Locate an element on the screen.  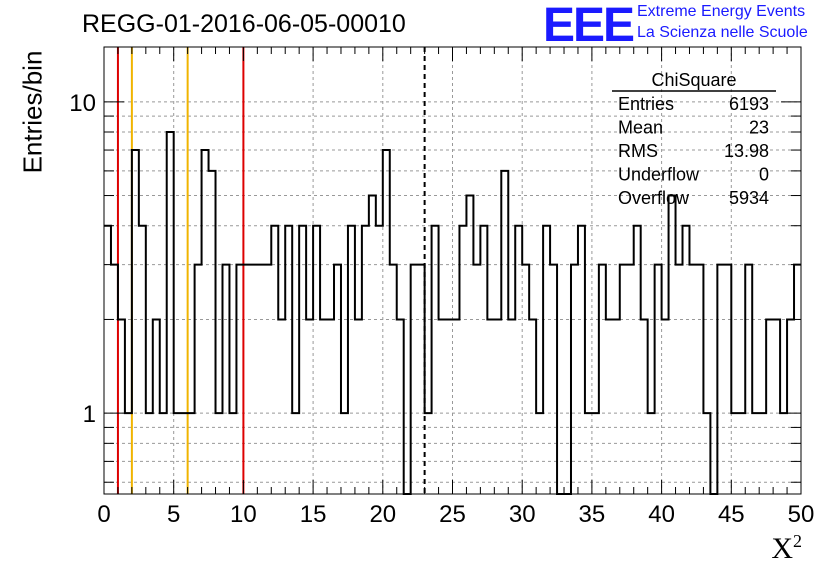
x-axis-label: X2 is located at coordinates (786, 548).